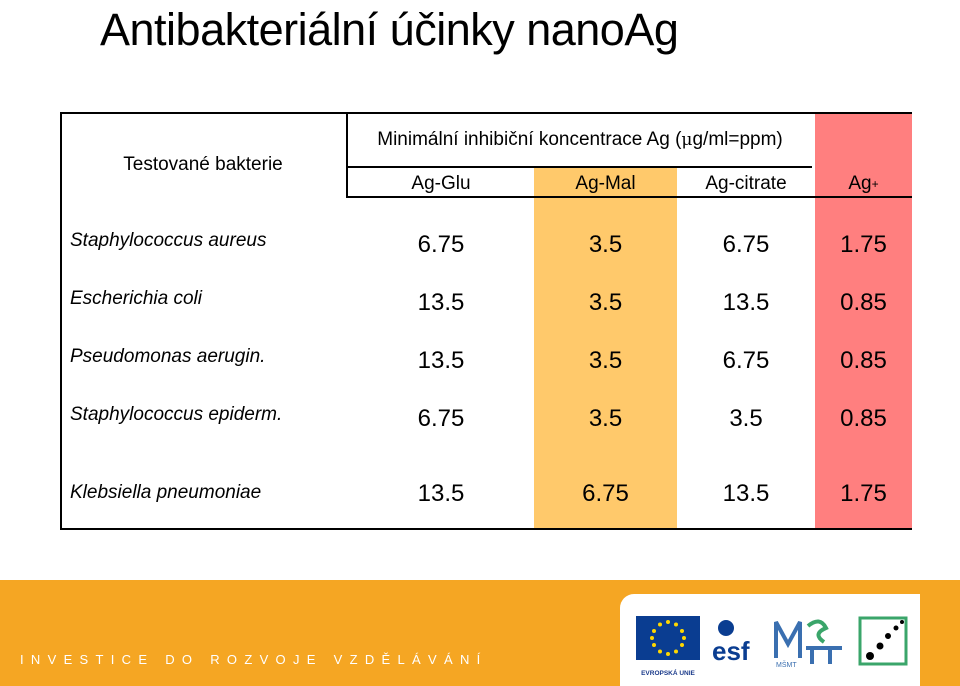  I want to click on ag-plus-column-highlight, so click(863, 321).